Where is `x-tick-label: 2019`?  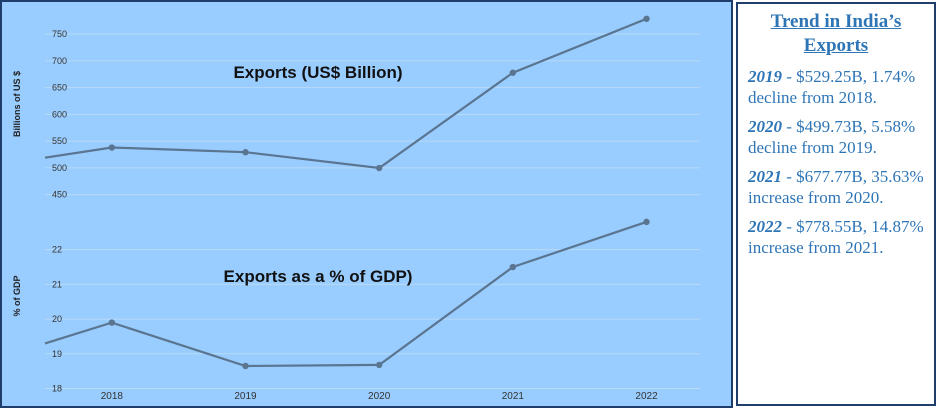 x-tick-label: 2019 is located at coordinates (245, 396).